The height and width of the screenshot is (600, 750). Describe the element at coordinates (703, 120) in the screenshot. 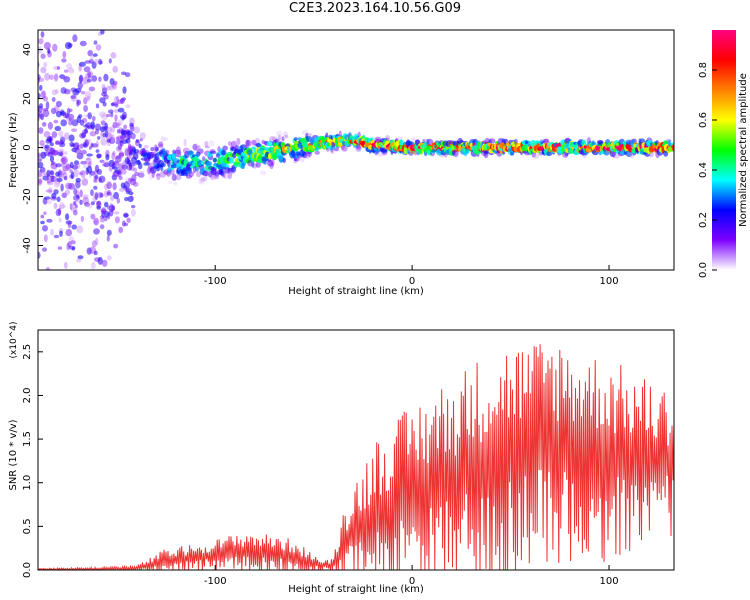

I see `colorbar-tick-label: 0.6` at that location.